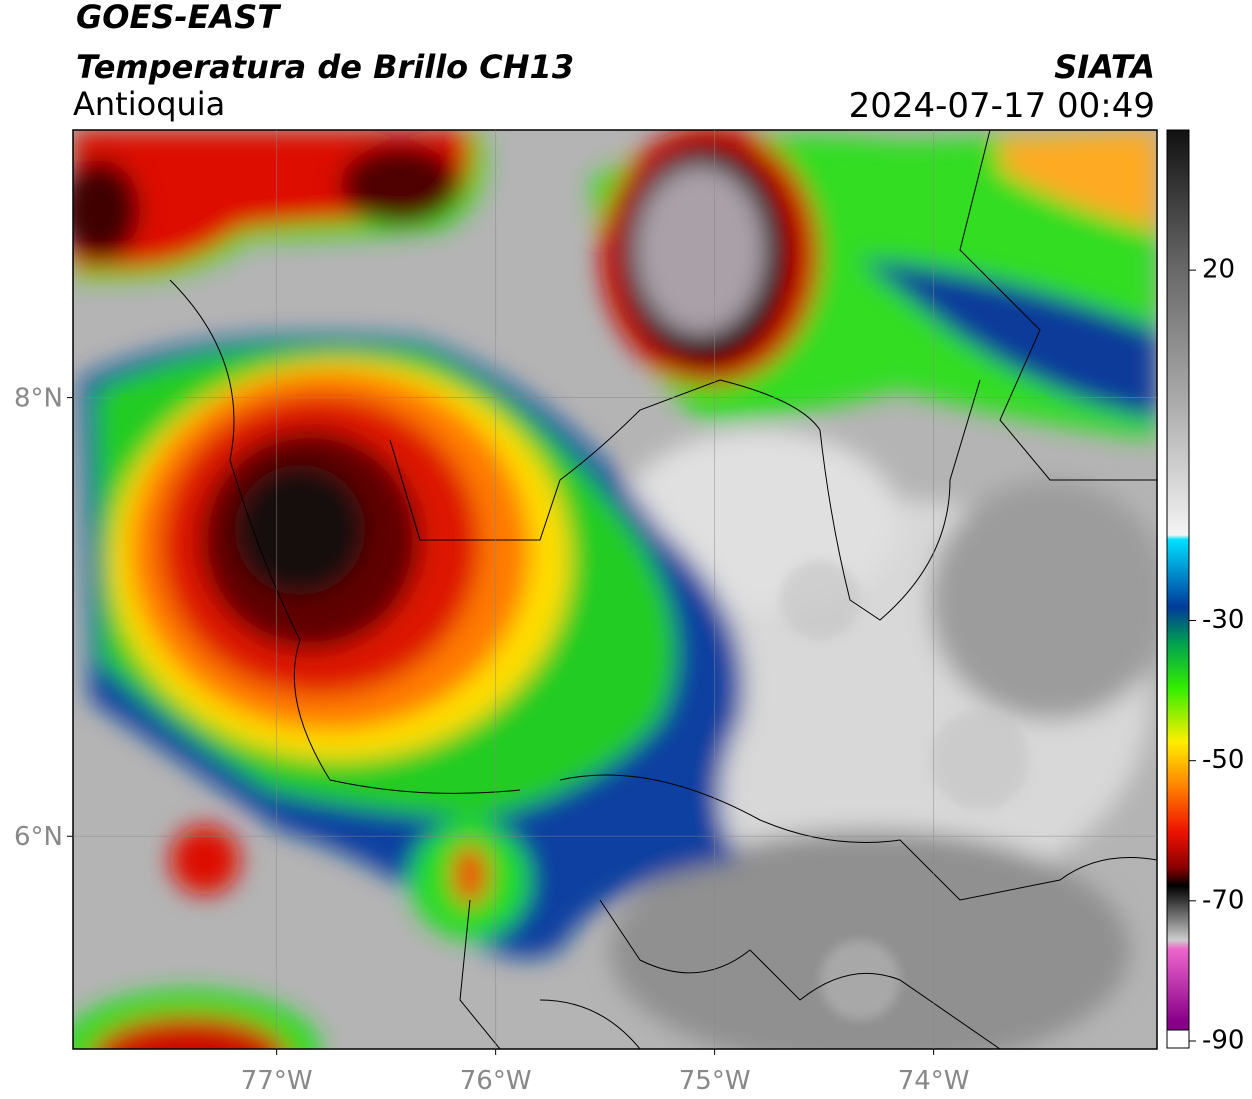 The width and height of the screenshot is (1252, 1099). I want to click on colorbar-tick-label: -30, so click(1223, 620).